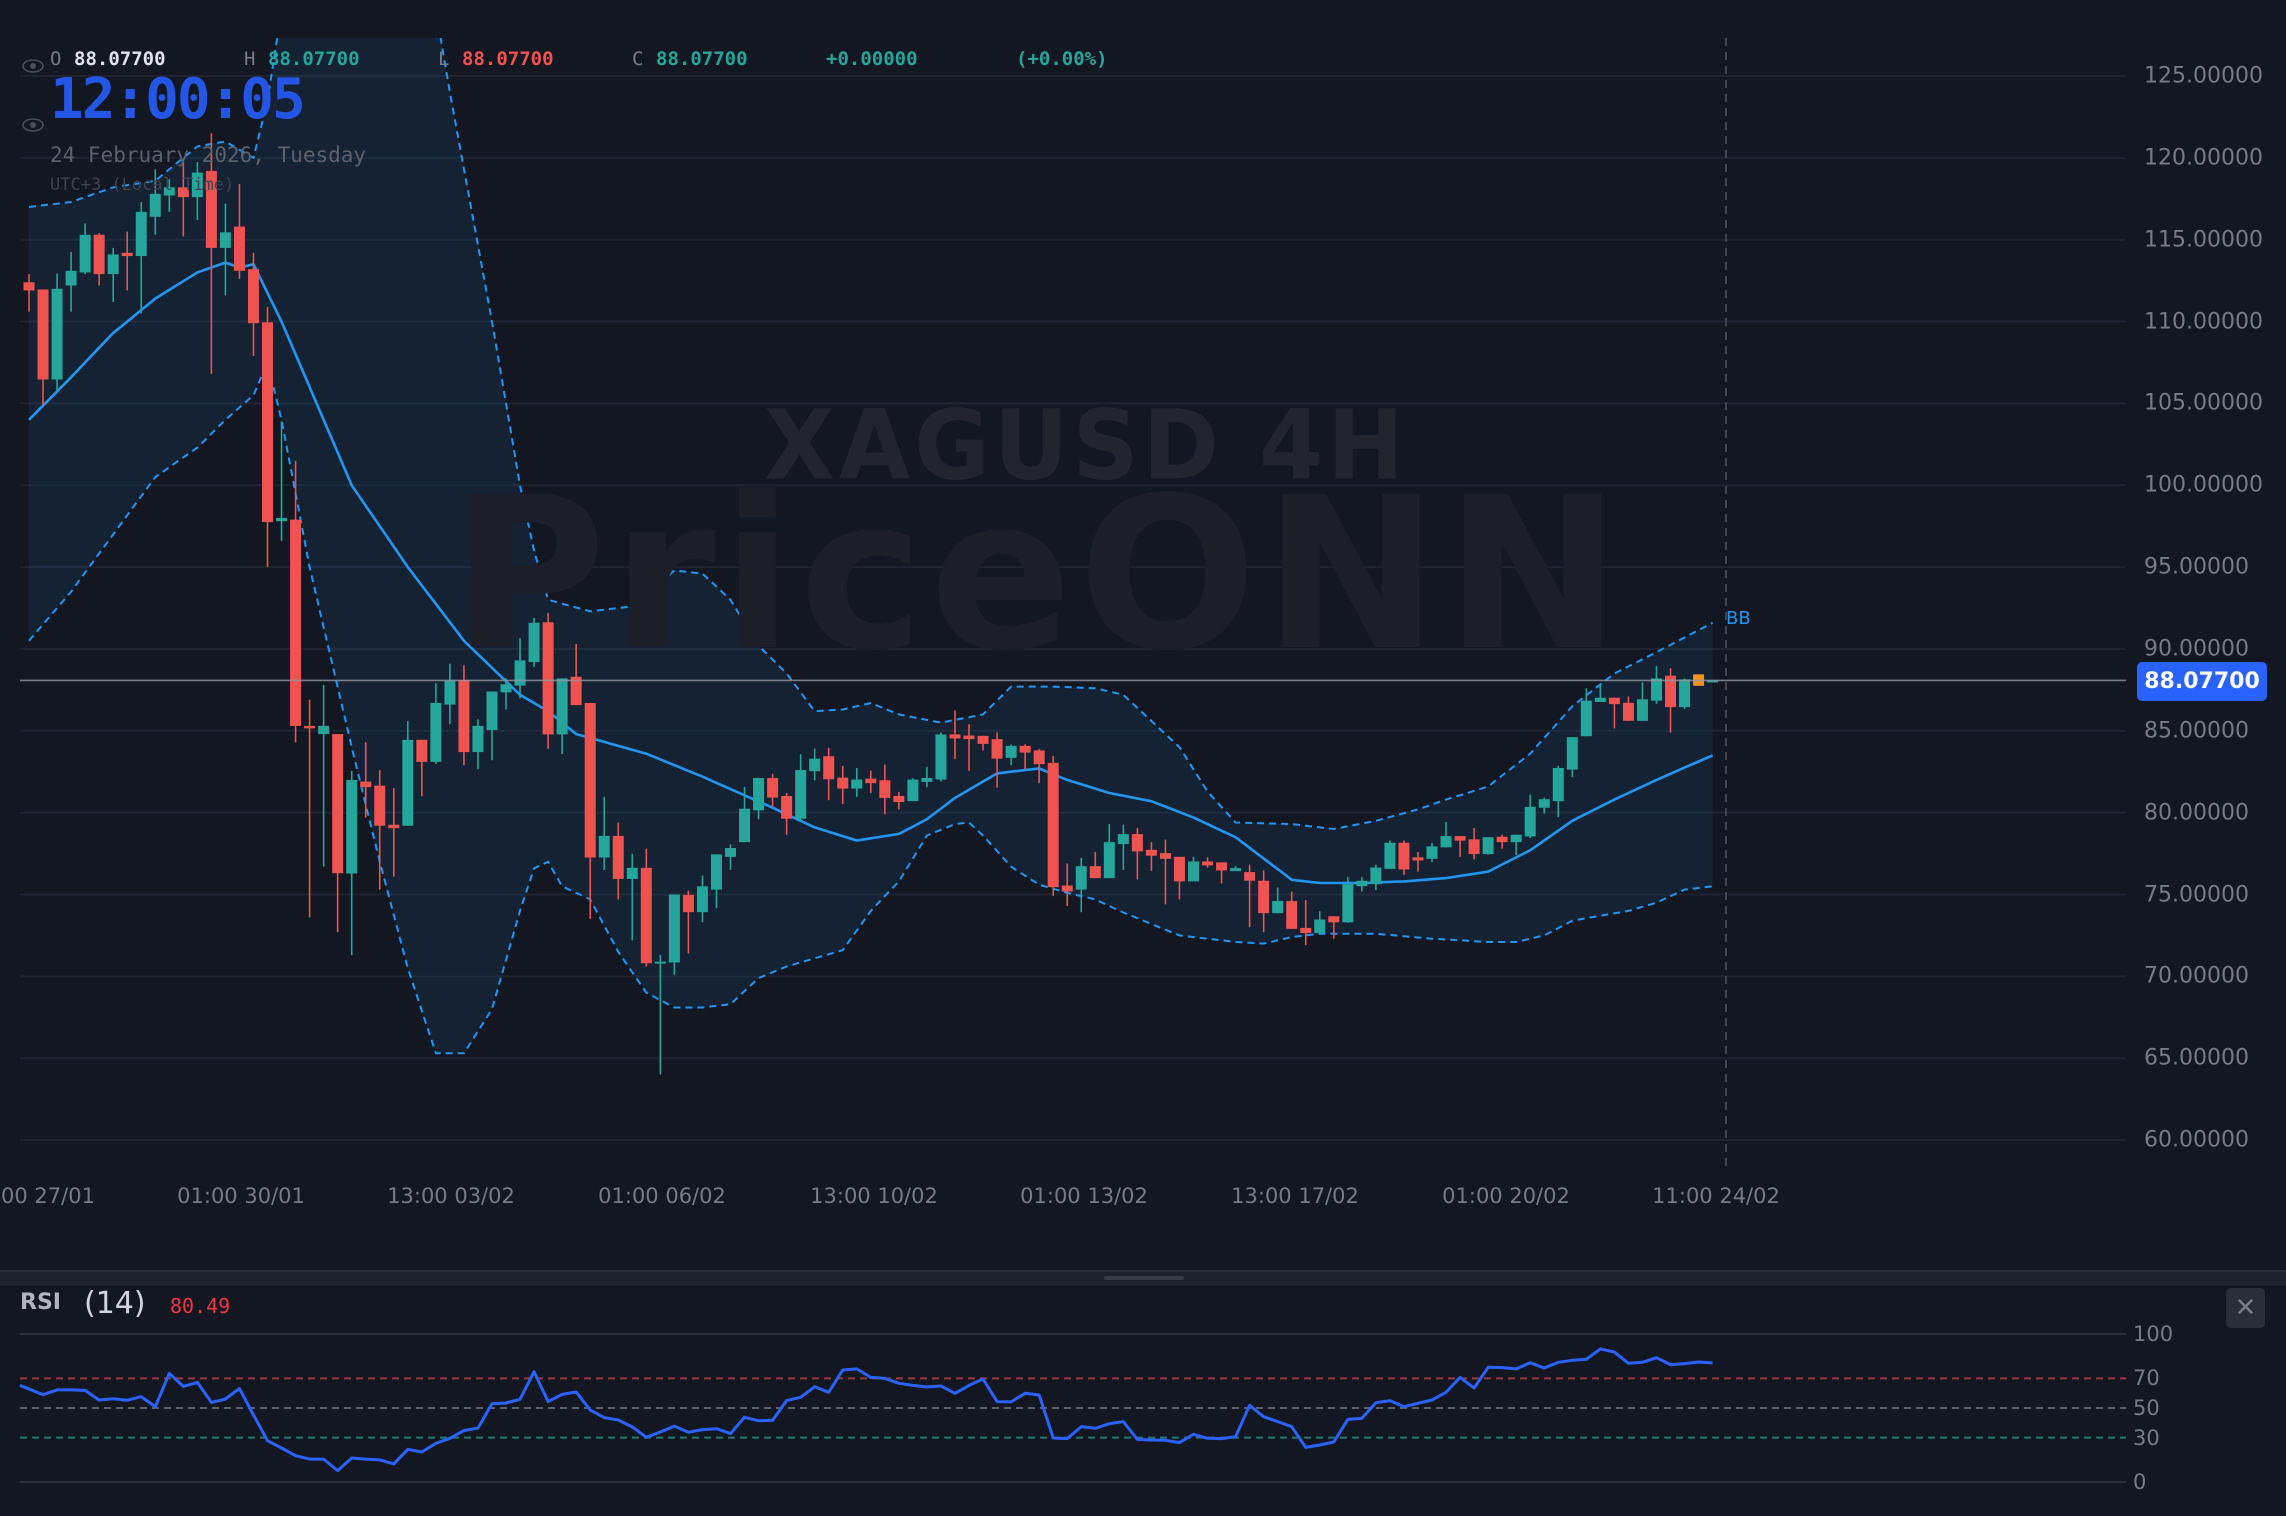 The height and width of the screenshot is (1516, 2286). I want to click on close-value: 88.07700, so click(702, 59).